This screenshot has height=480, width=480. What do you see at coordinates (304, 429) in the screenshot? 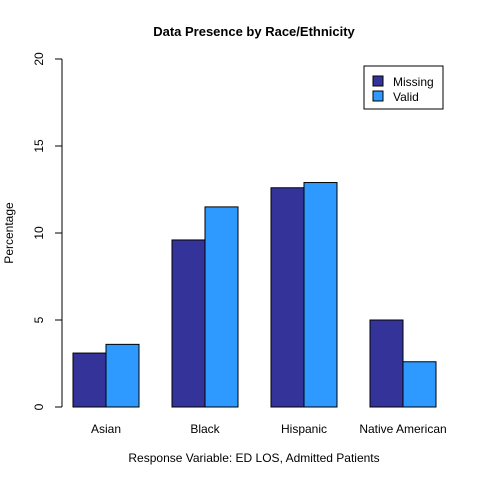
I see `x-tick-label: Hispanic` at bounding box center [304, 429].